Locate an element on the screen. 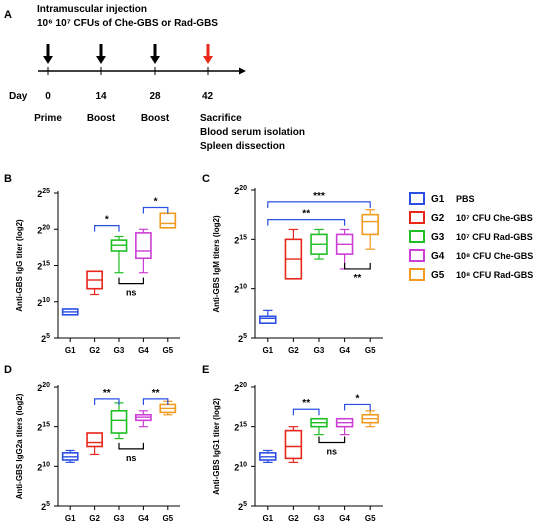 The width and height of the screenshot is (550, 529). legend-code: G2 is located at coordinates (438, 218).